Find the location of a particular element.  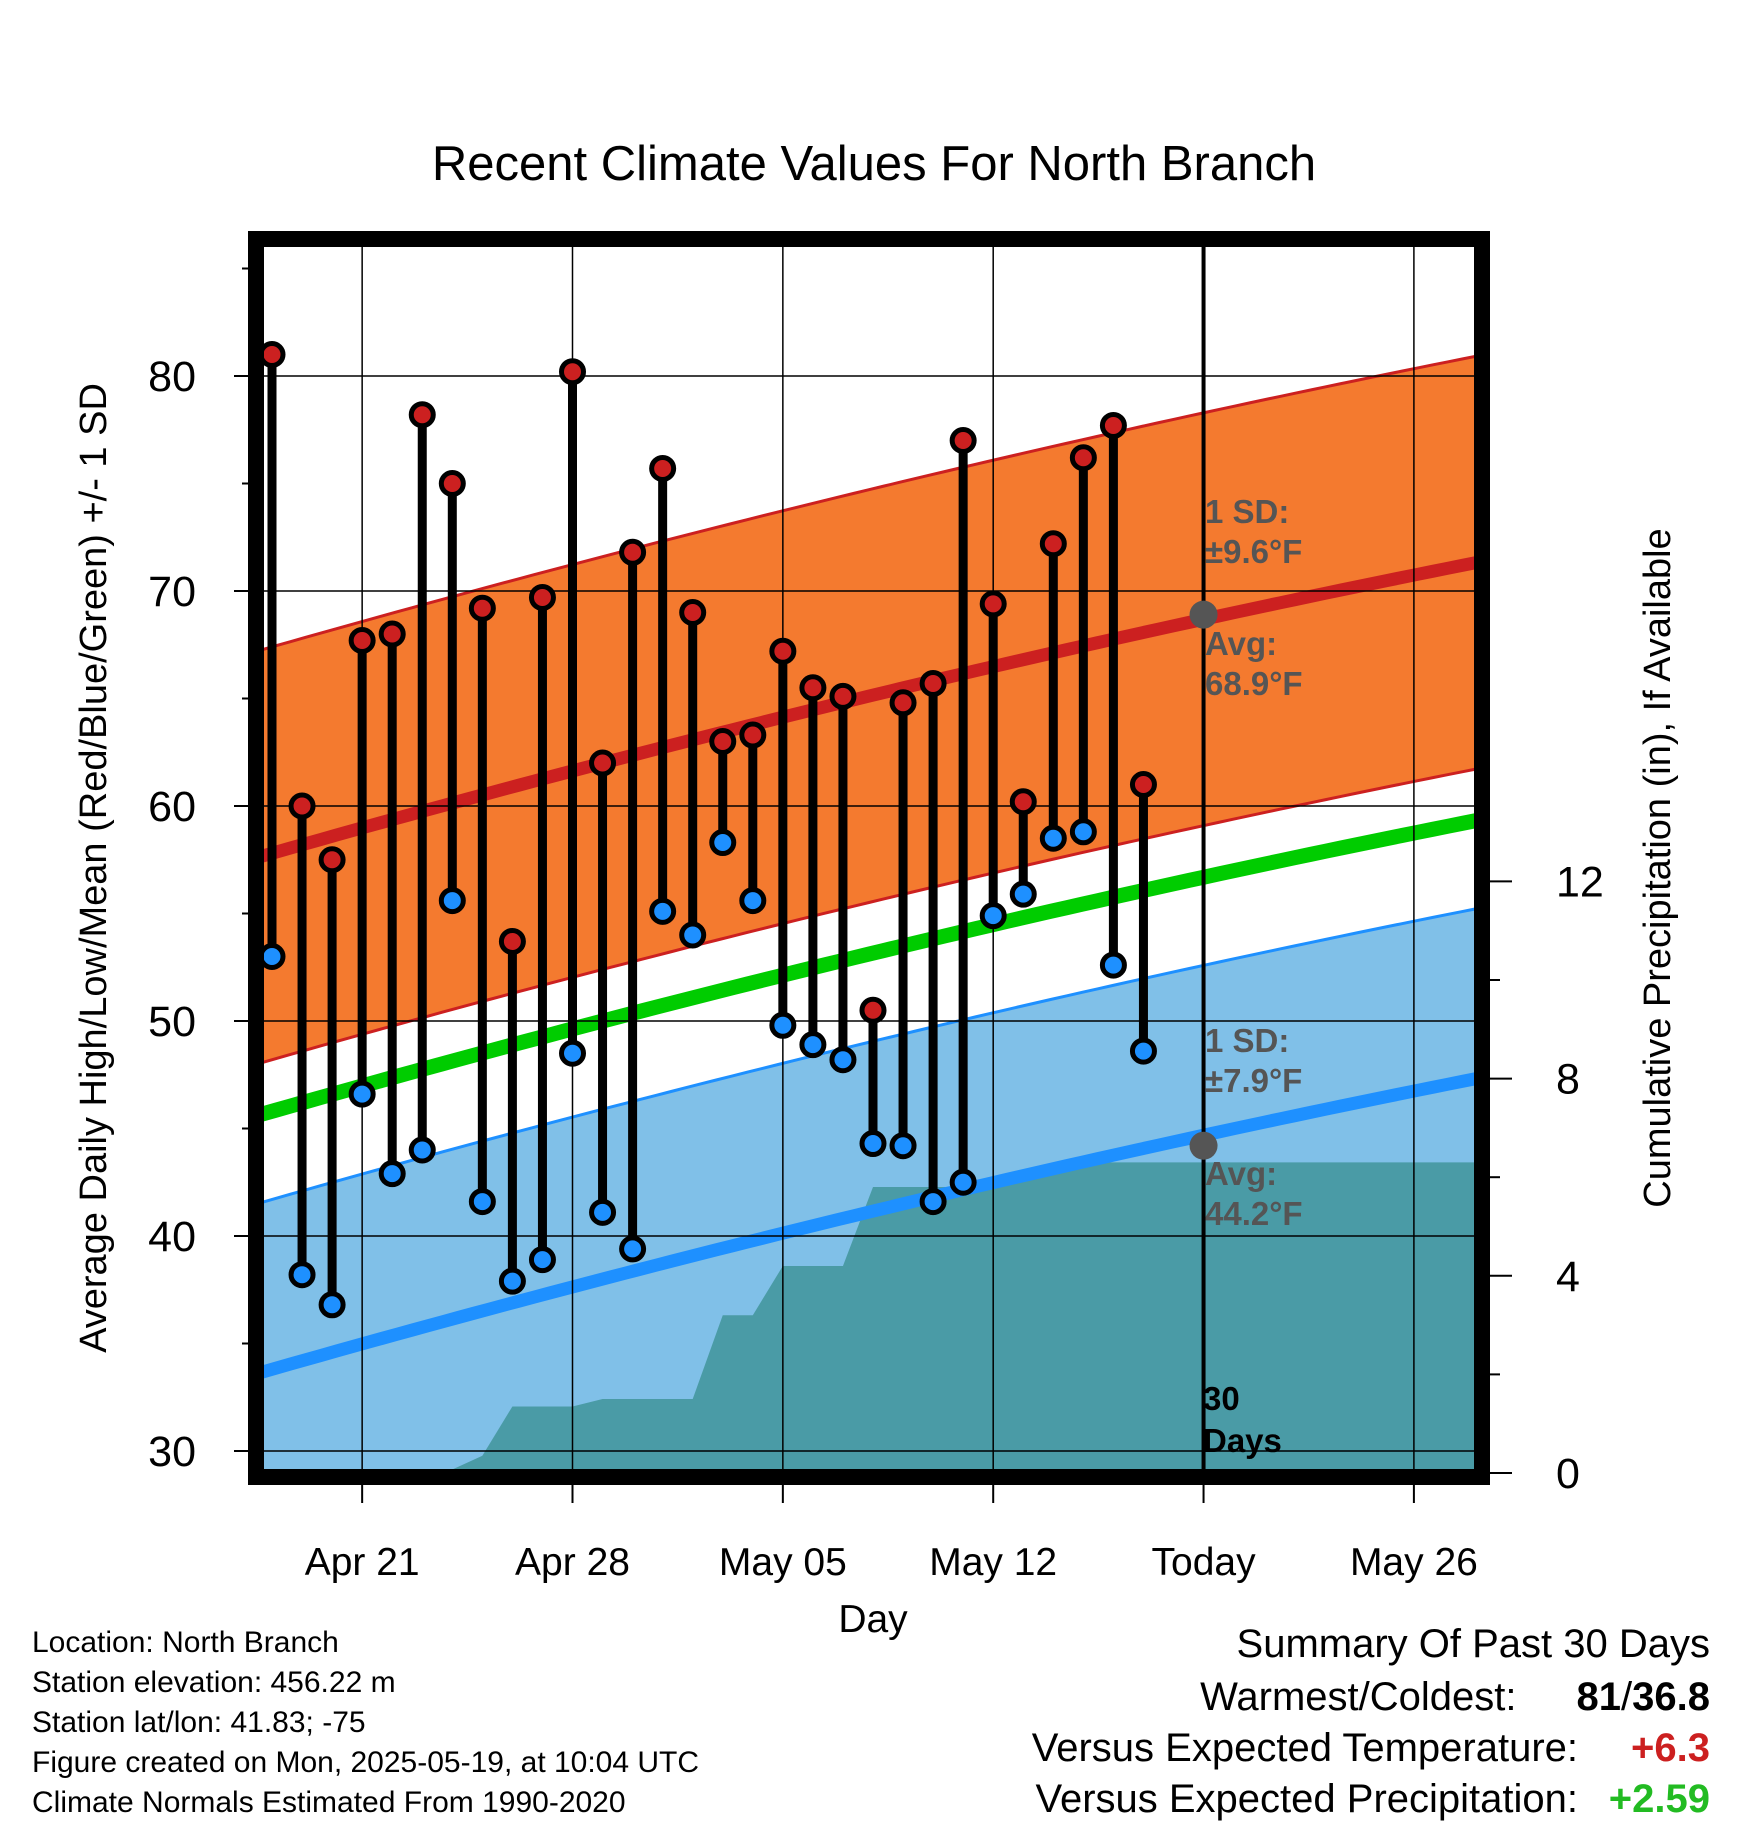

location-text: Location: North Branch is located at coordinates (185, 1642).